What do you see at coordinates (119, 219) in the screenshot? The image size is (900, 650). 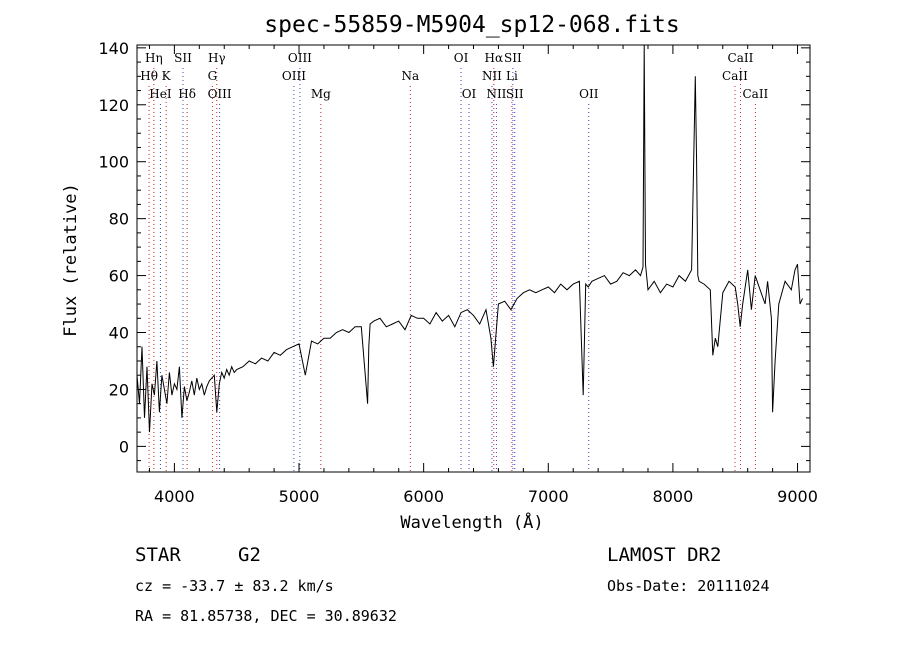 I see `y-tick-label: 80` at bounding box center [119, 219].